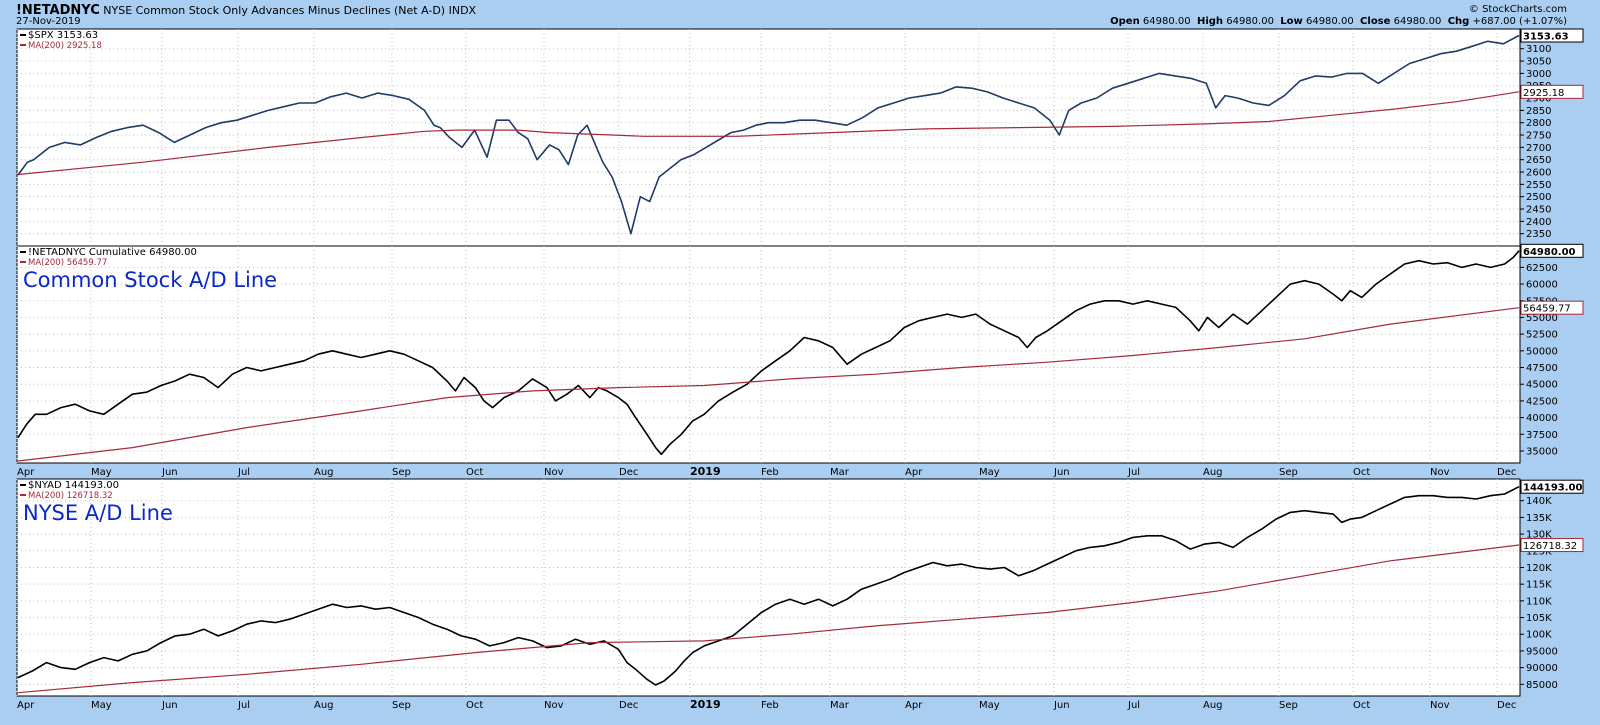 The width and height of the screenshot is (1600, 725). Describe the element at coordinates (1417, 21) in the screenshot. I see `close-value: 64980.00` at that location.